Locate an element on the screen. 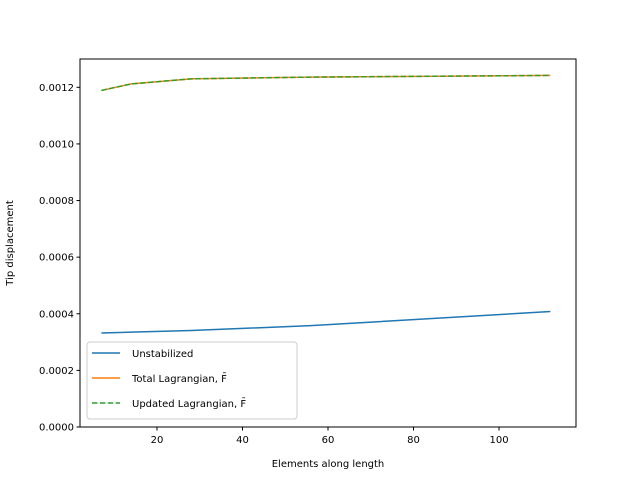 This screenshot has height=484, width=640. legend-box is located at coordinates (192, 380).